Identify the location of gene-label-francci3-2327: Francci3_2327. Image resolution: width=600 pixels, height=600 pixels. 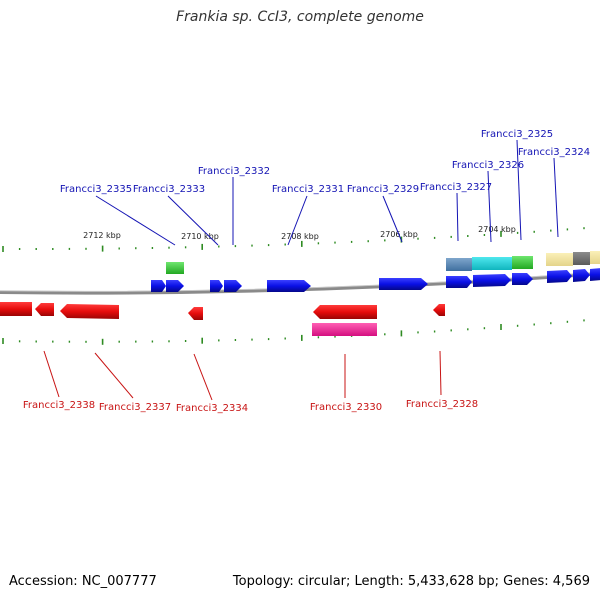
(456, 187).